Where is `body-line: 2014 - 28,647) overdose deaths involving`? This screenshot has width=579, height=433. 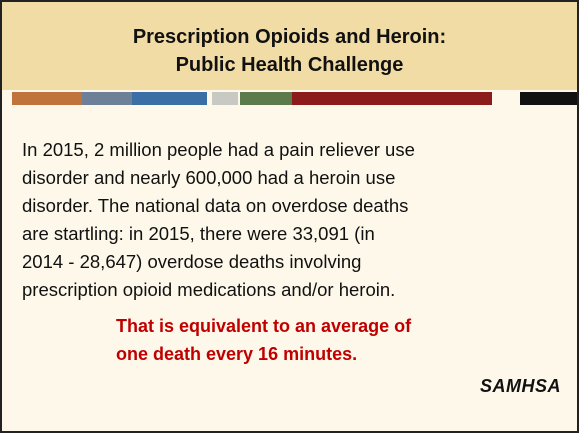 body-line: 2014 - 28,647) overdose deaths involving is located at coordinates (192, 261).